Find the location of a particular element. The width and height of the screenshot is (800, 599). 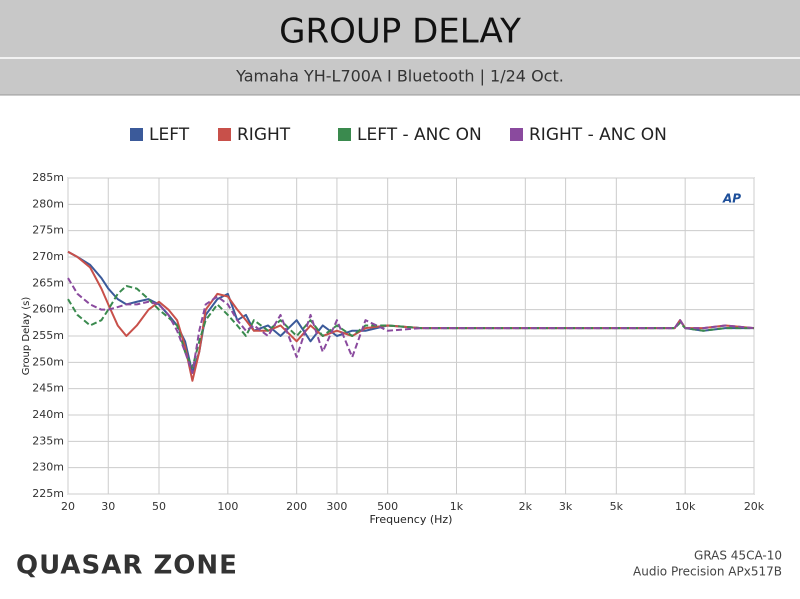

x-tick-label: 200 is located at coordinates (296, 506).